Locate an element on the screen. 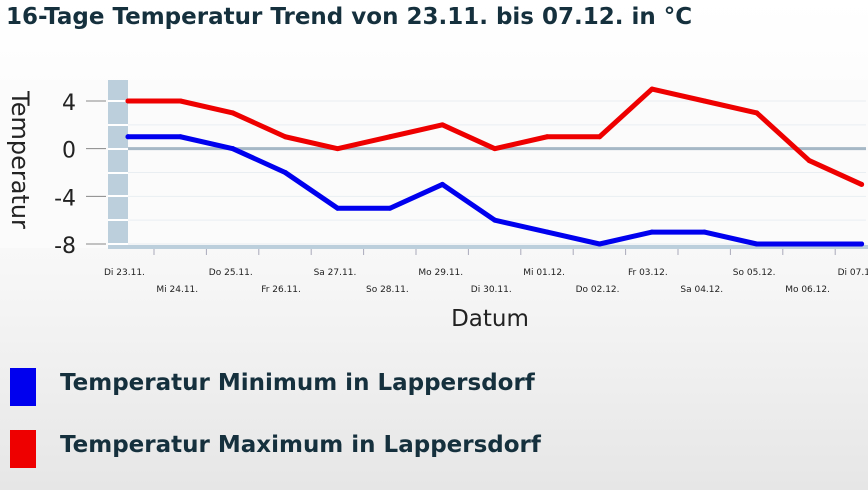  legend-label-maximum: Temperatur Maximum in Lappersdorf is located at coordinates (300, 445).